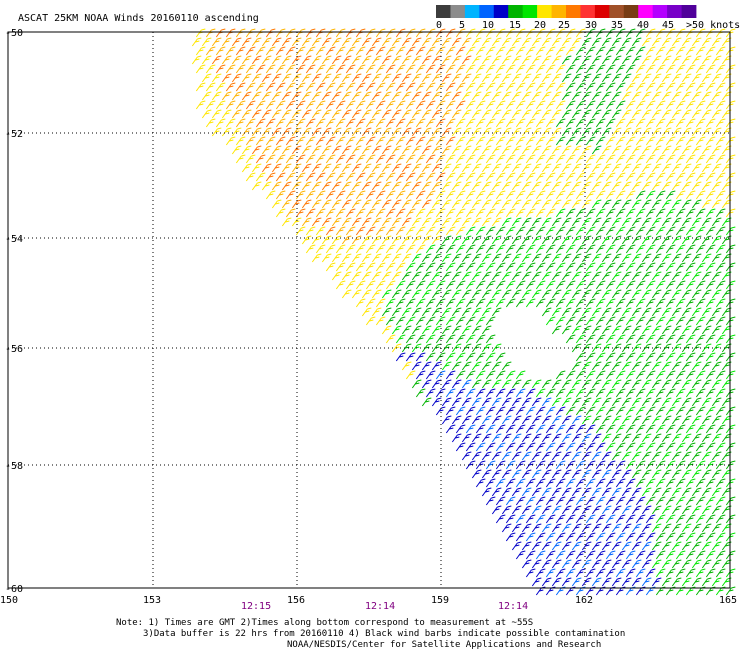 The width and height of the screenshot is (740, 650). Describe the element at coordinates (462, 25) in the screenshot. I see `legend-label: 5` at that location.